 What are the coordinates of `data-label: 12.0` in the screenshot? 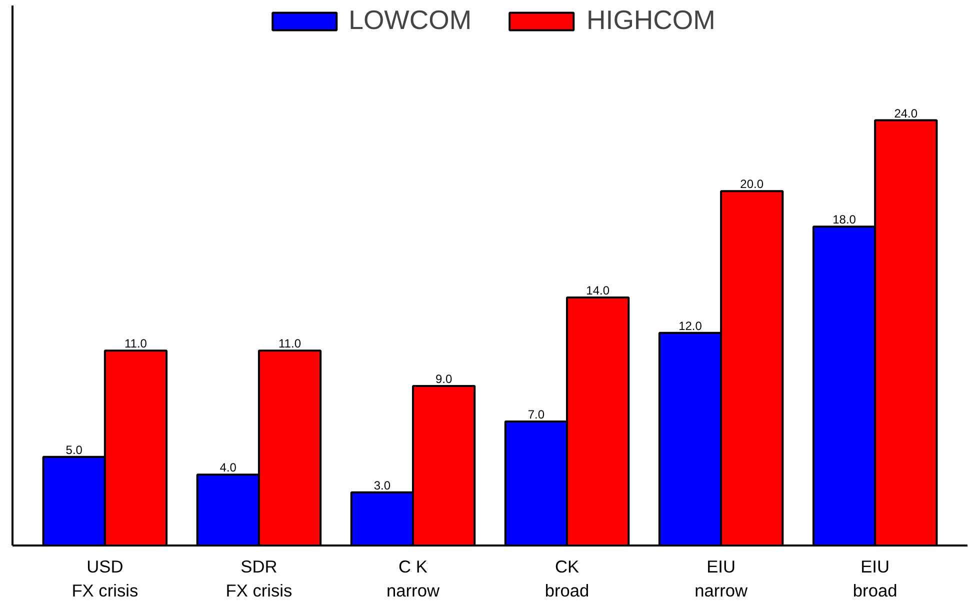 It's located at (690, 325).